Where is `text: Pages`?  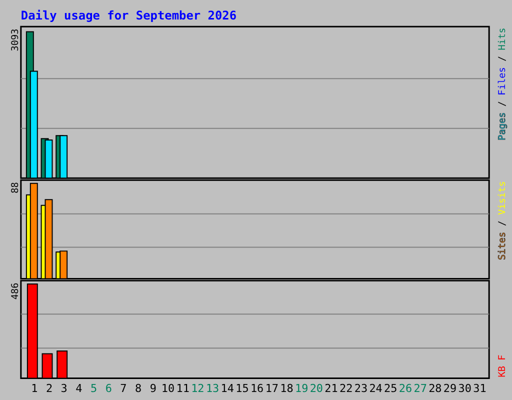
text: Pages is located at coordinates (502, 126).